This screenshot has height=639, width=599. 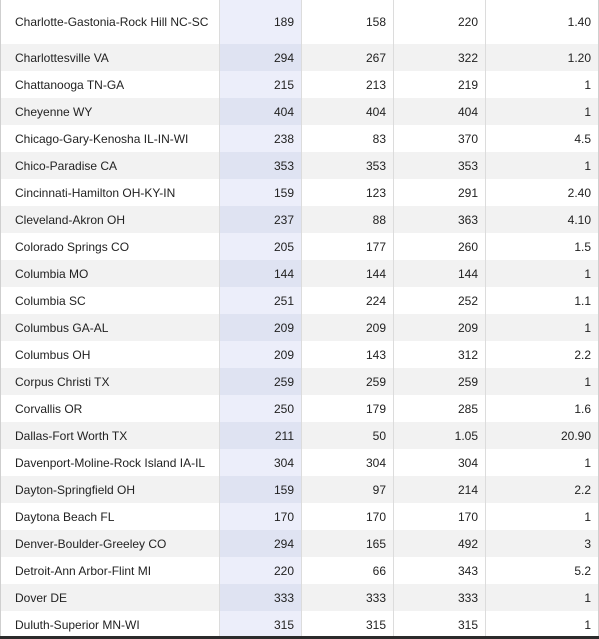 I want to click on table-row: Columbia MO 144 144 144 1, so click(x=299, y=273).